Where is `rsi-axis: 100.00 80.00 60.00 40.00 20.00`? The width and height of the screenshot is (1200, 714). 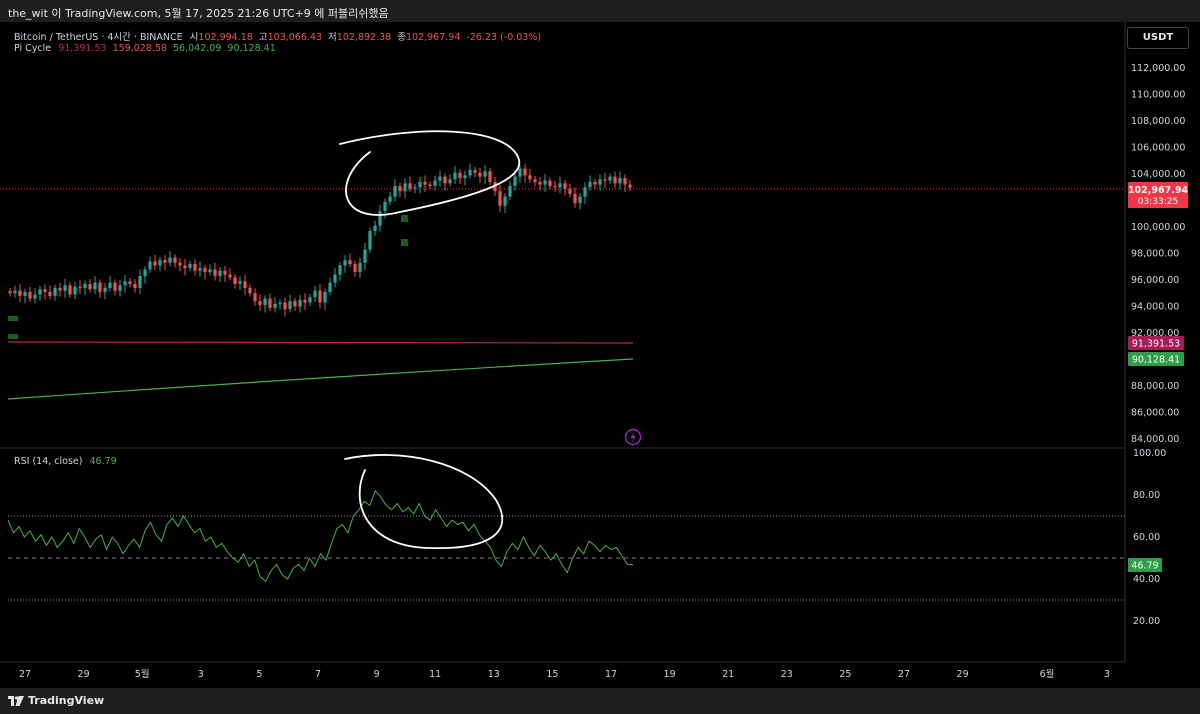
rsi-axis: 100.00 80.00 60.00 40.00 20.00 is located at coordinates (1149, 537).